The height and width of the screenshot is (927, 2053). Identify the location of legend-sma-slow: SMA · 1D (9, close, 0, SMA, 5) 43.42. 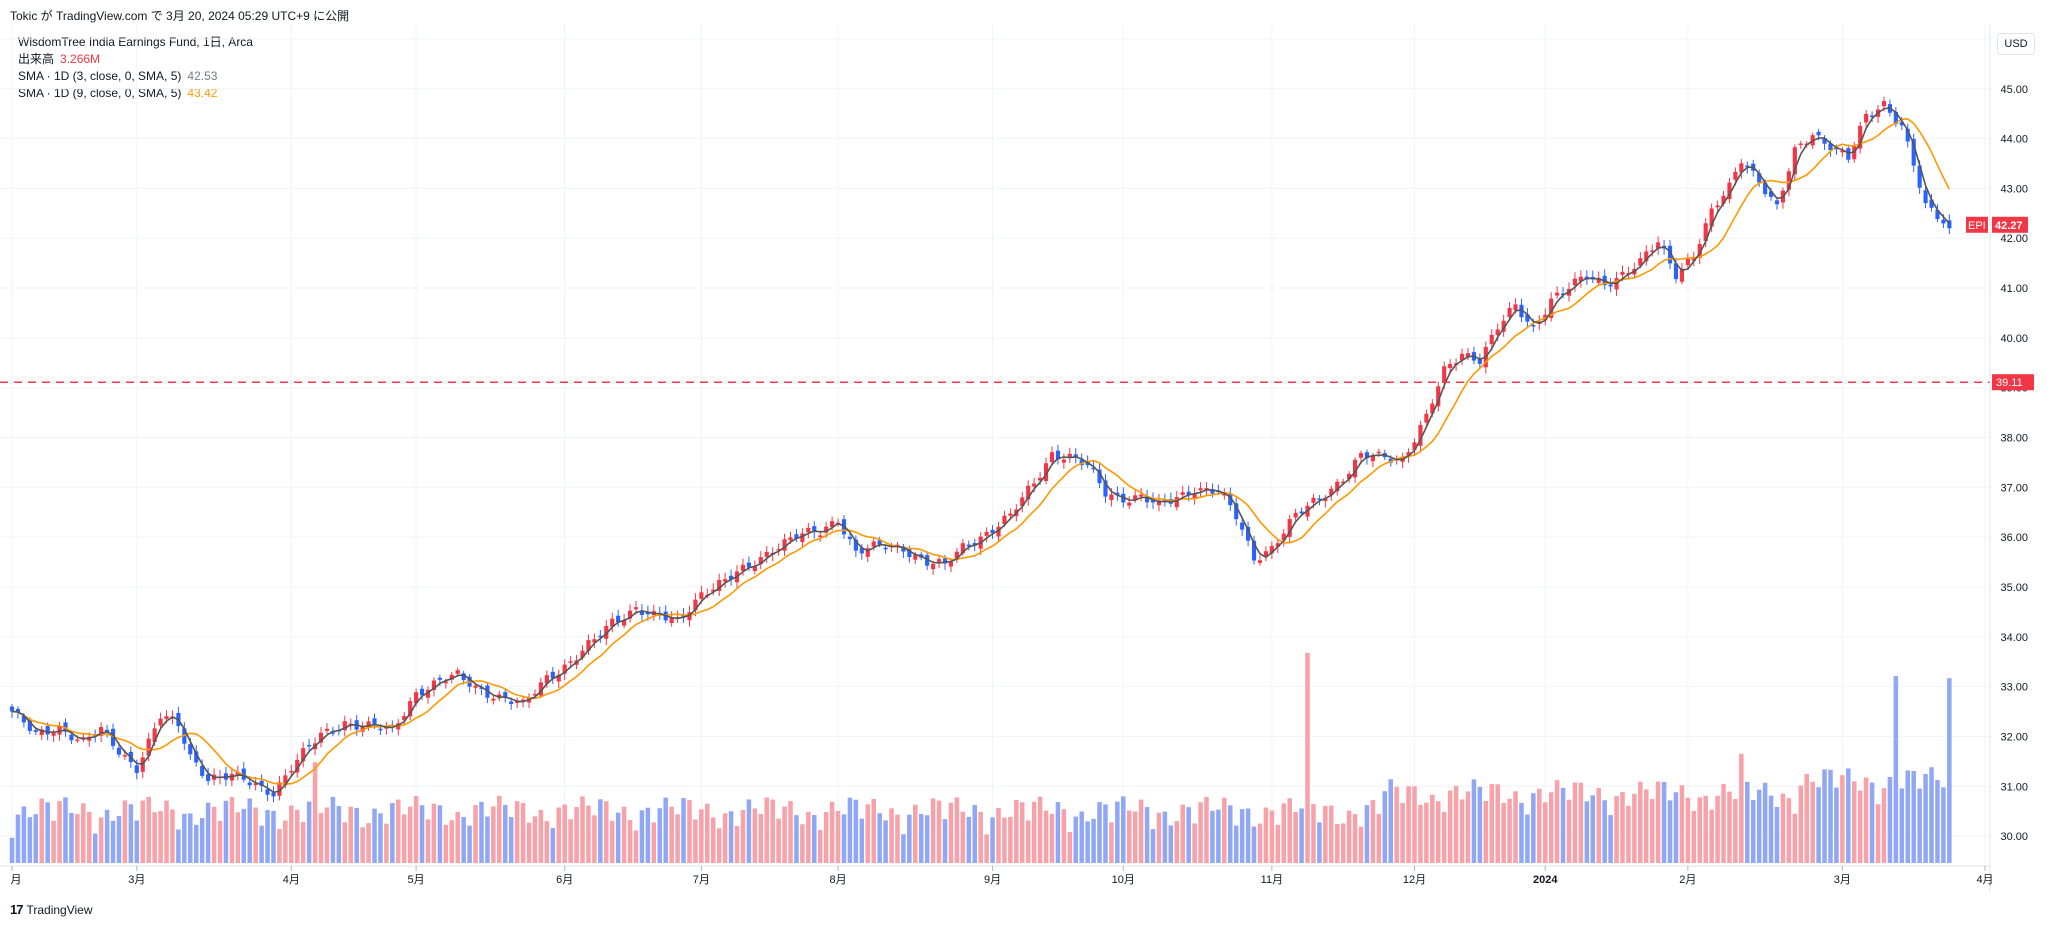
(135, 93).